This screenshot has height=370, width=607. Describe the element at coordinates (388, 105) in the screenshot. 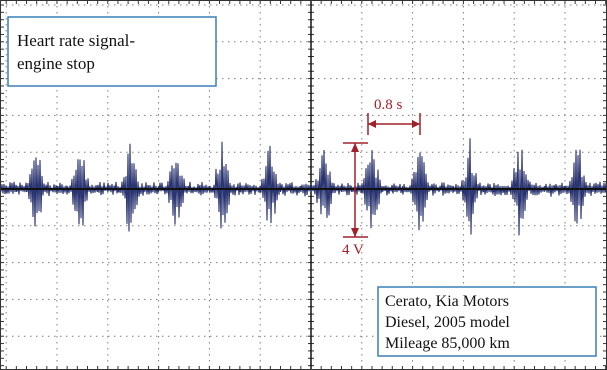

I see `time-annotation-label: 0.8 s` at that location.